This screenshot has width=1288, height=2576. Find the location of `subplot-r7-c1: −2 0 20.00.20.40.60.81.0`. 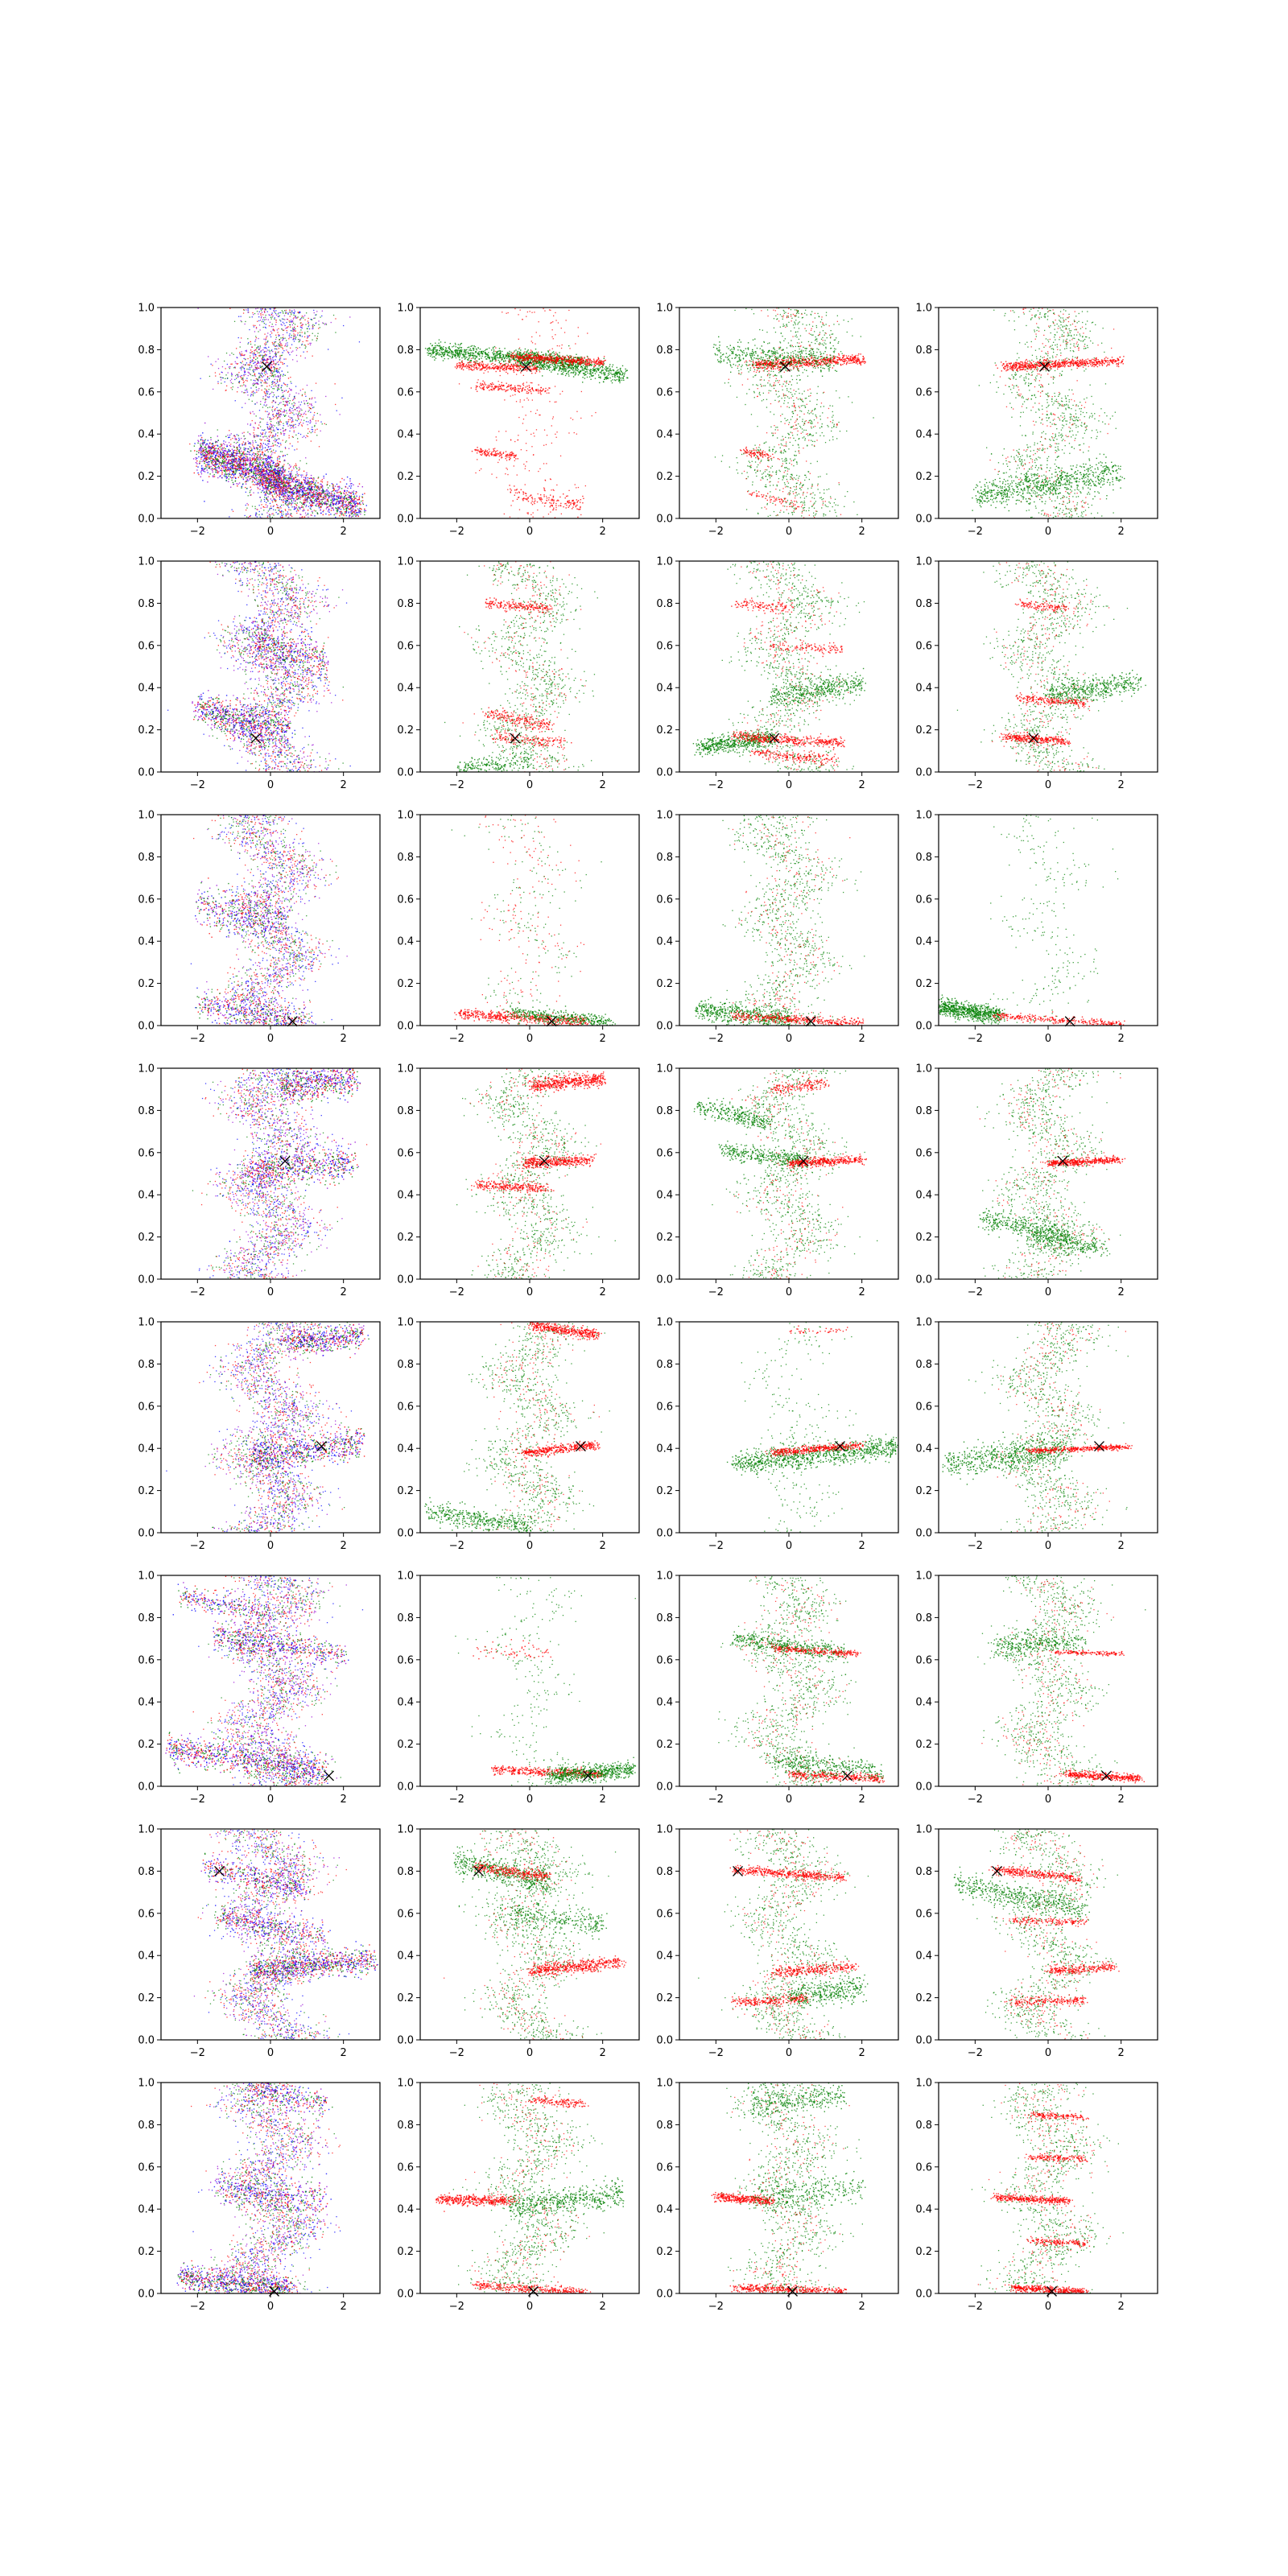

subplot-r7-c1: −2 0 20.00.20.40.60.81.0 is located at coordinates (259, 1942).